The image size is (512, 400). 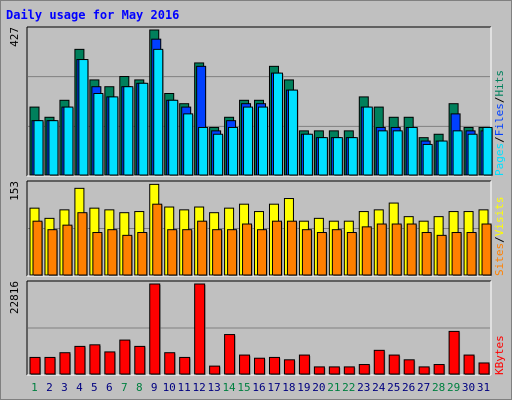 I want to click on kbytes-max-label: 22816, so click(x=14, y=297).